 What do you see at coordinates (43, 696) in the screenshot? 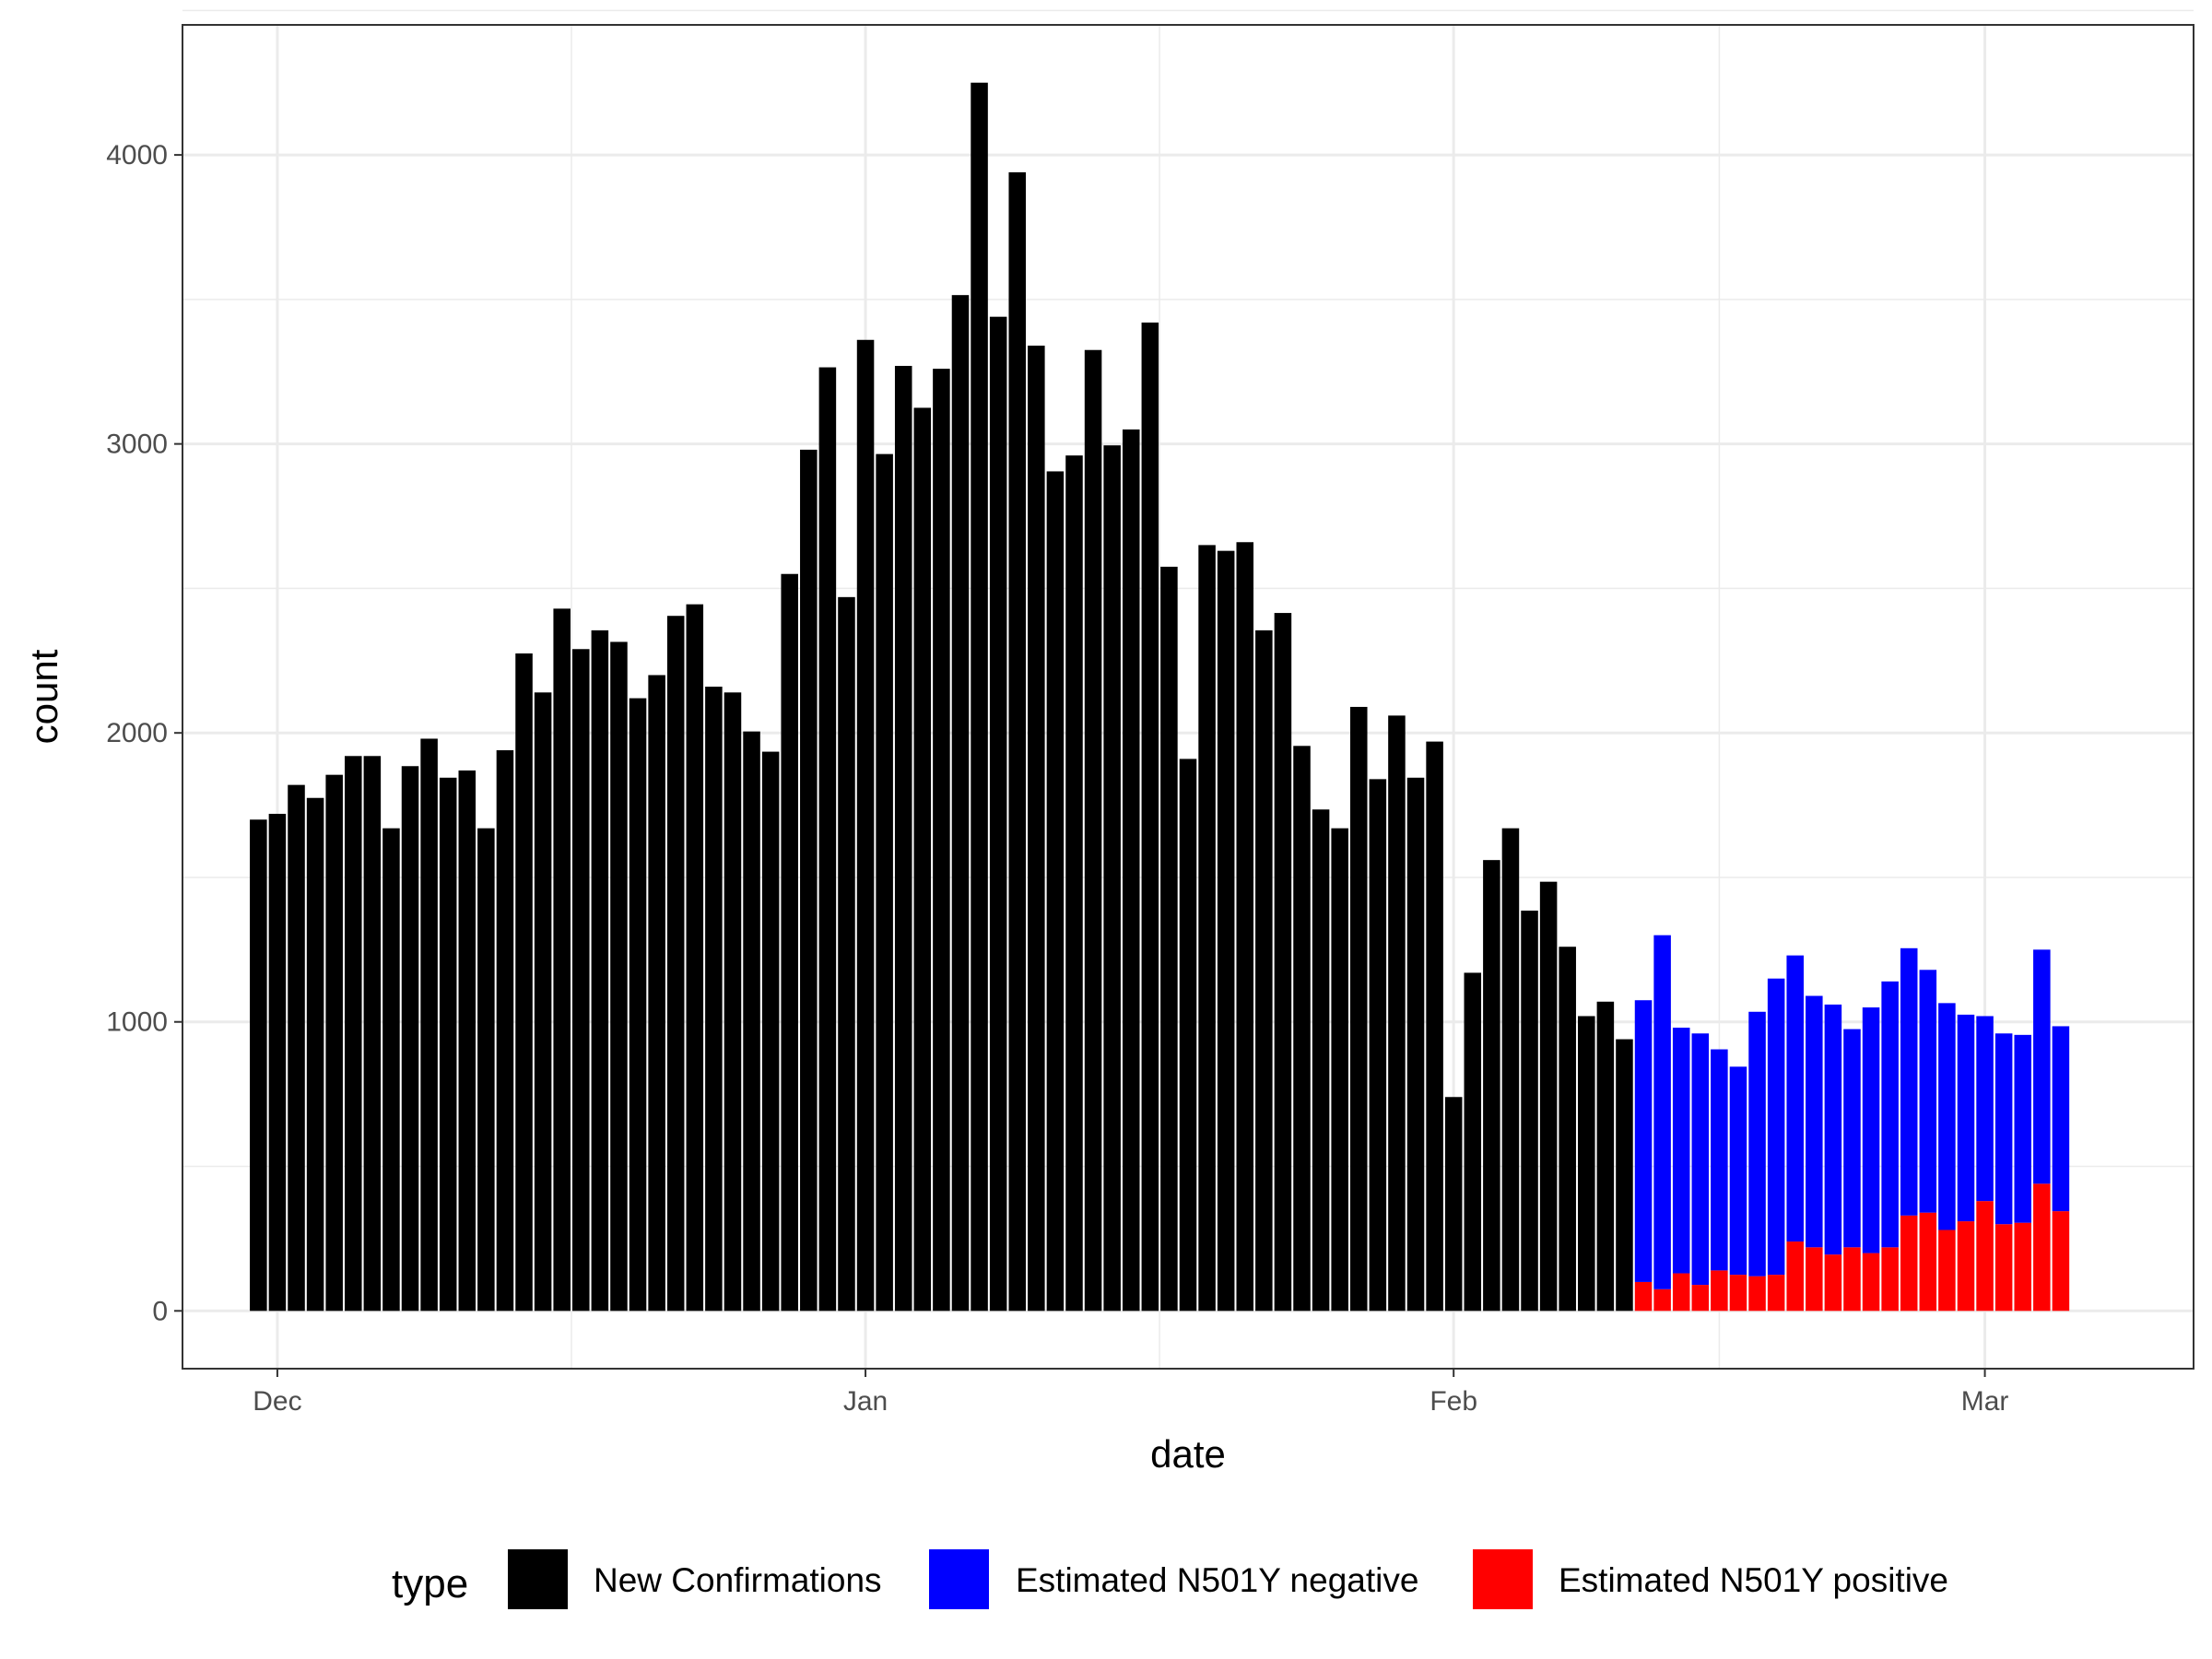
I see `y-axis-title: count` at bounding box center [43, 696].